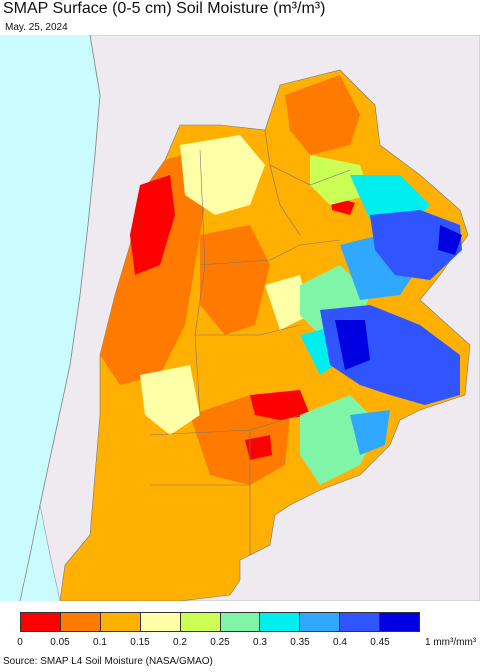 Image resolution: width=480 pixels, height=672 pixels. Describe the element at coordinates (235, 280) in the screenshot. I see `zone-orange-central` at that location.